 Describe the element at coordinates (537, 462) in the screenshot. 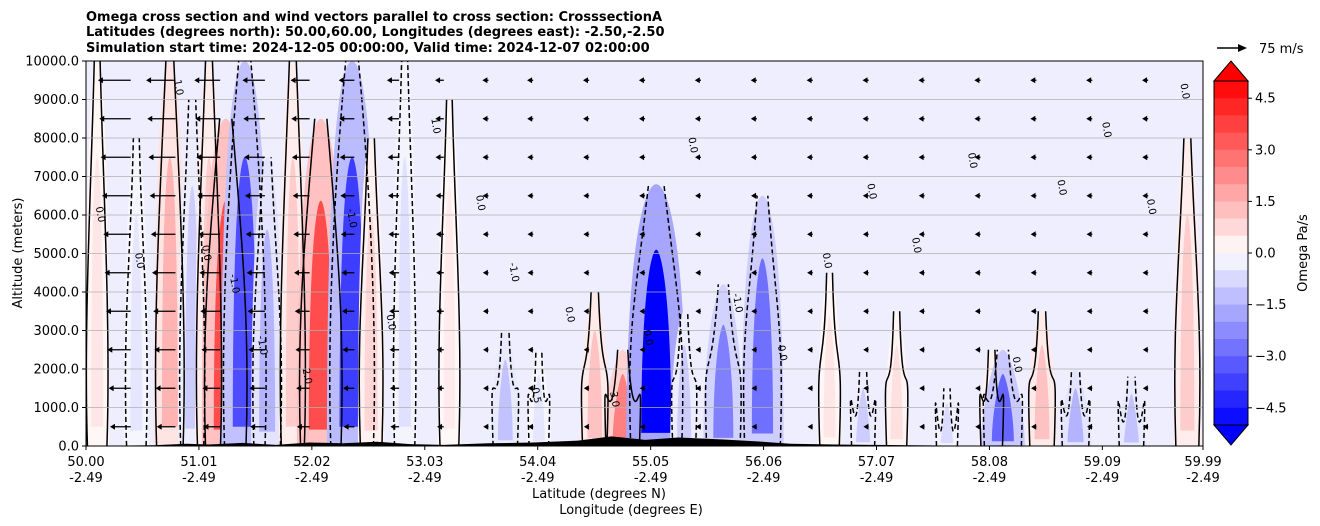

I see `x-tick-label-latitude: 54.04` at that location.